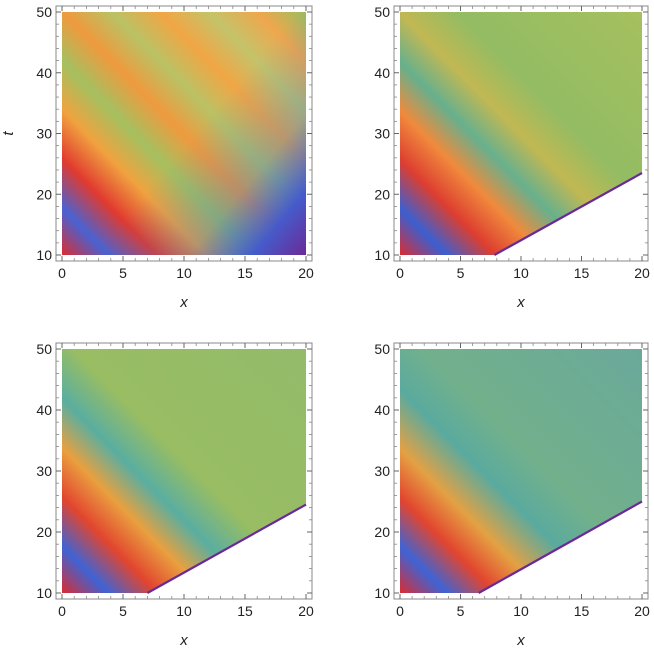  I want to click on y-axis-label: t, so click(8, 133).